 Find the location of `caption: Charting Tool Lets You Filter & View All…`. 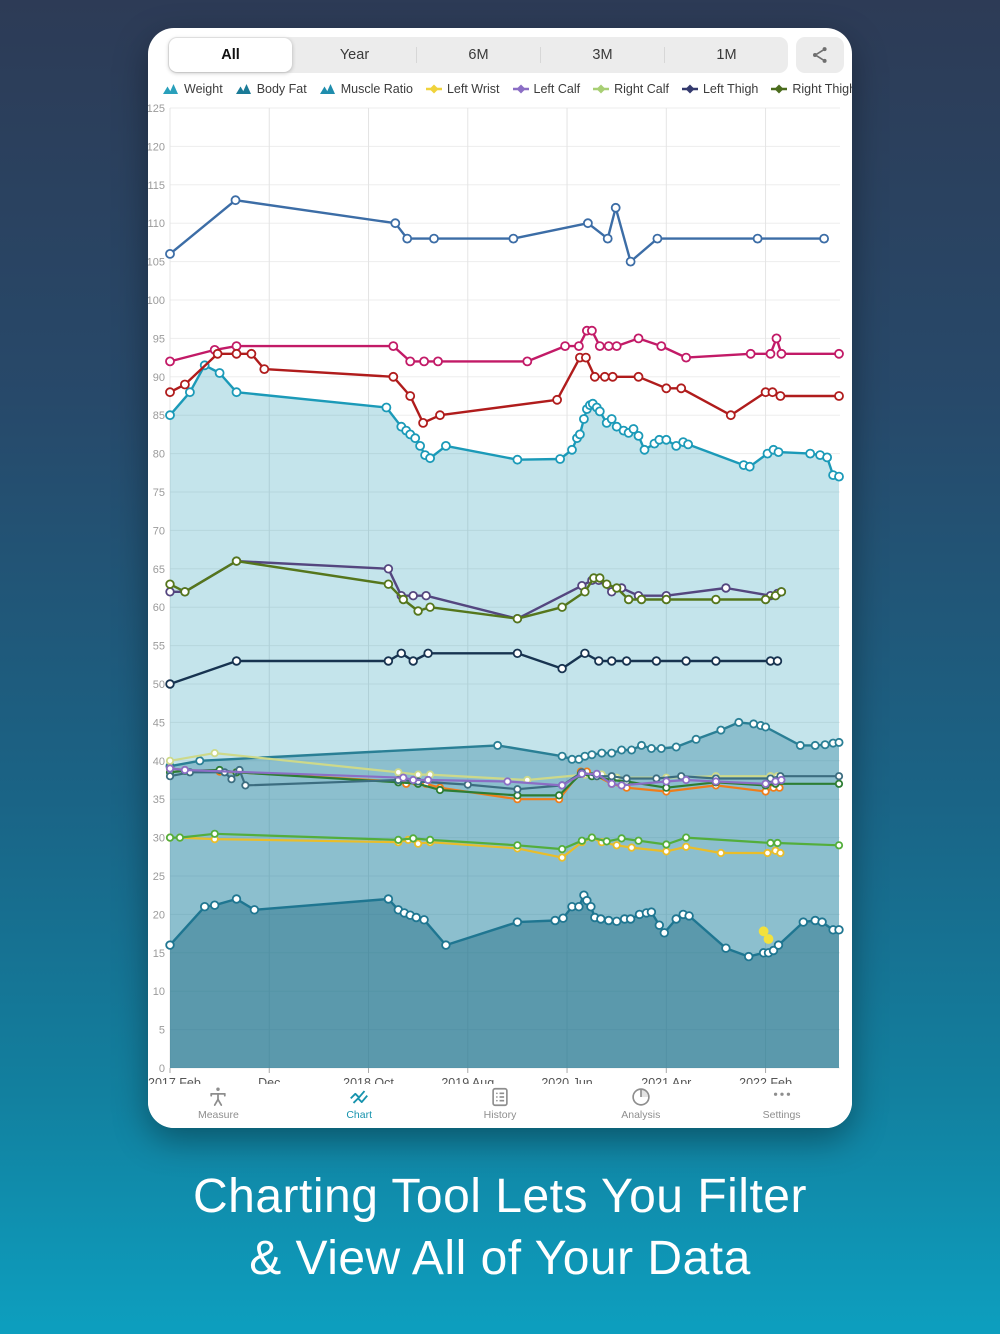

caption: Charting Tool Lets You Filter & View All… is located at coordinates (500, 1228).